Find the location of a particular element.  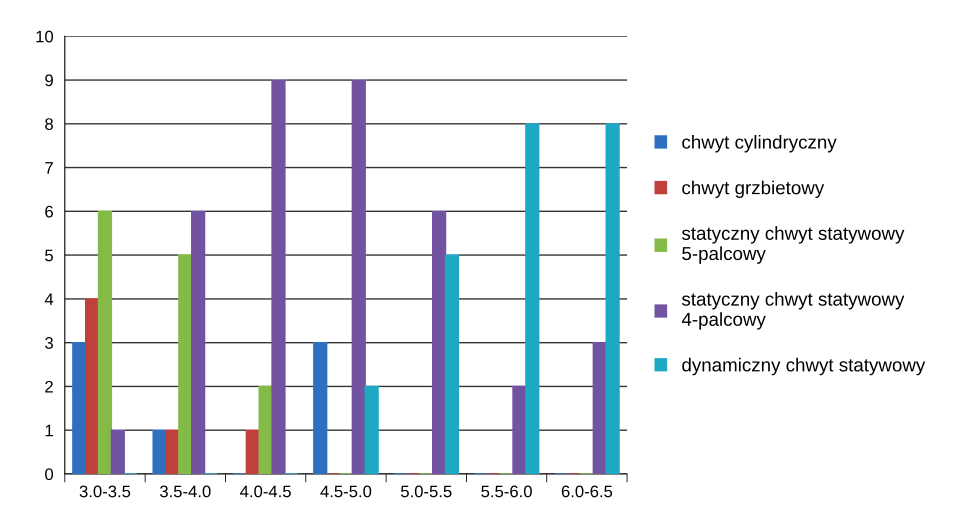

x-tick-label: 3.0-3.5 is located at coordinates (105, 492).